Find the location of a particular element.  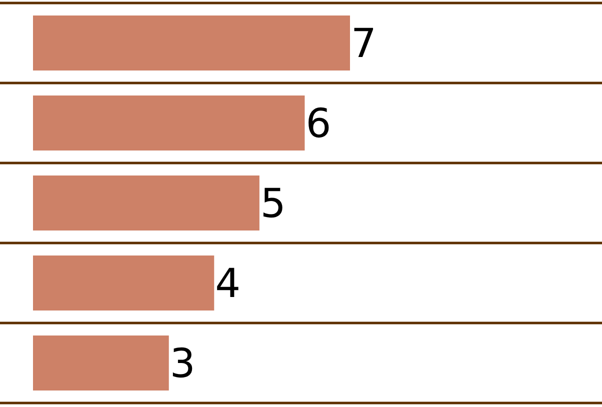

data-label: 7 is located at coordinates (363, 44).